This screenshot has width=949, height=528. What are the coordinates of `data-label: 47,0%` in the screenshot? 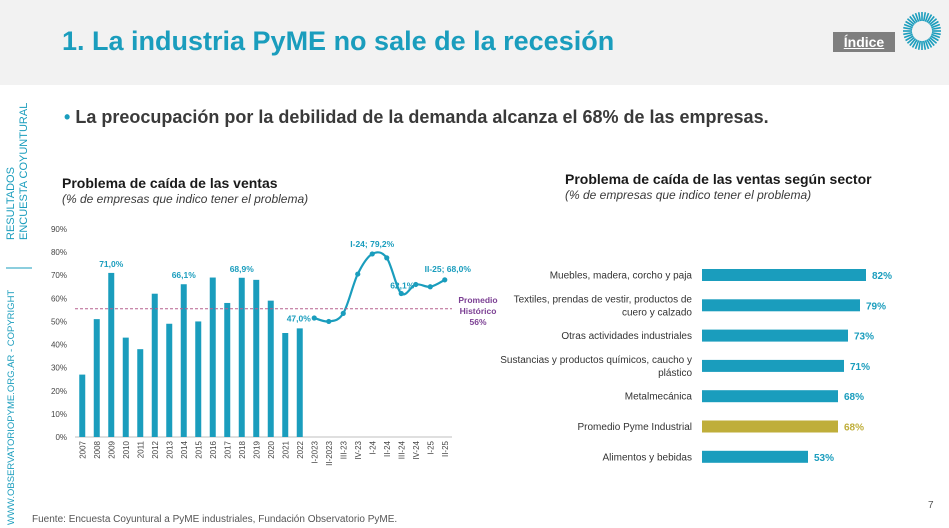 It's located at (299, 318).